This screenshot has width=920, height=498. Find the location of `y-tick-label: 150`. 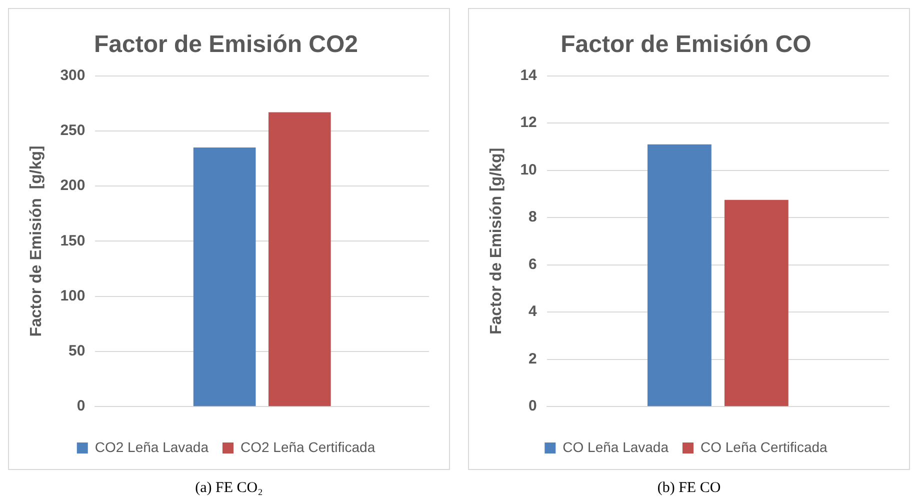

y-tick-label: 150 is located at coordinates (73, 241).